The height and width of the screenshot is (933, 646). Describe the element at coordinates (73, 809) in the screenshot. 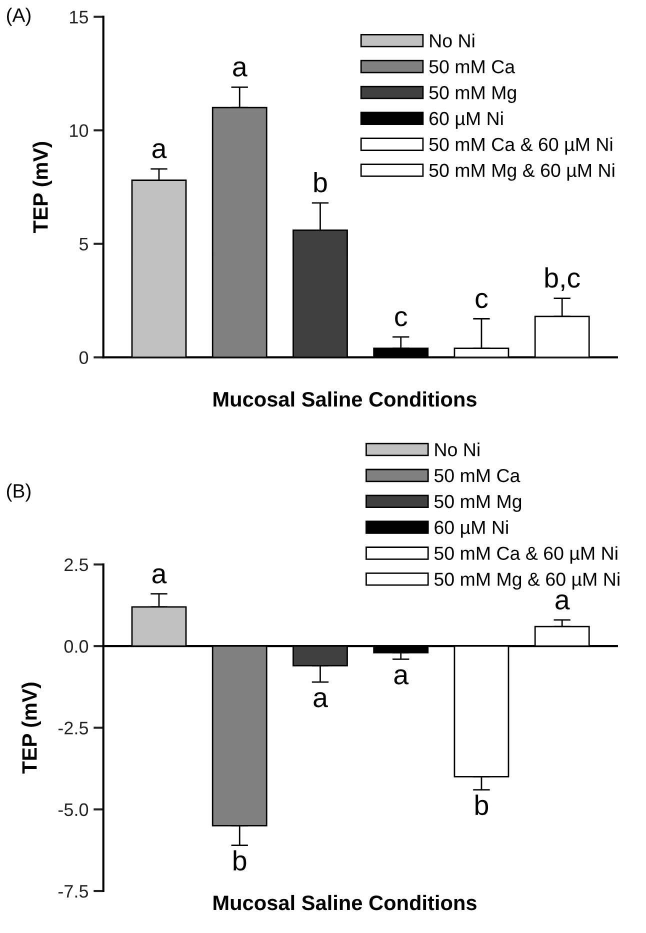

I see `y-tick-label: -5.0` at that location.